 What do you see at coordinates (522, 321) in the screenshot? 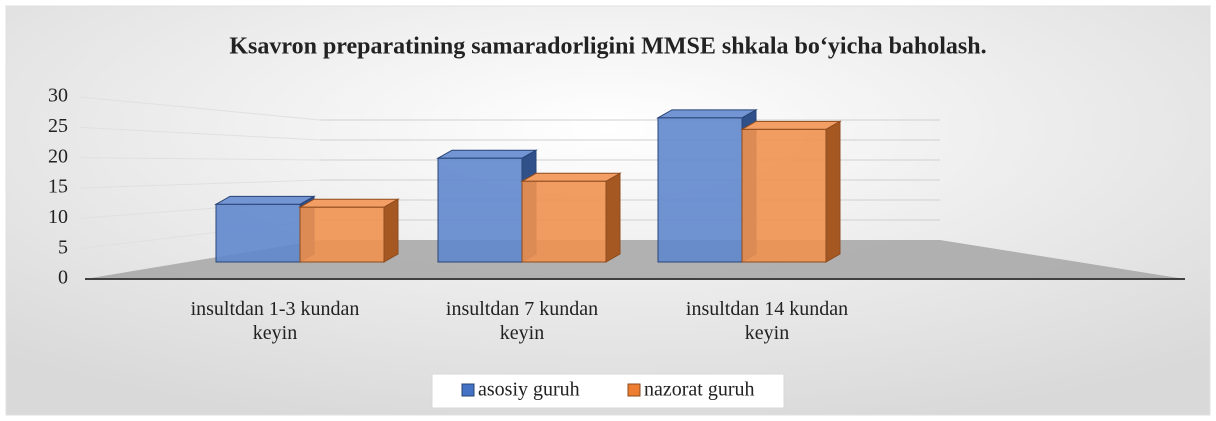
I see `x-tick-label: insultdan 7 kundan keyin` at bounding box center [522, 321].